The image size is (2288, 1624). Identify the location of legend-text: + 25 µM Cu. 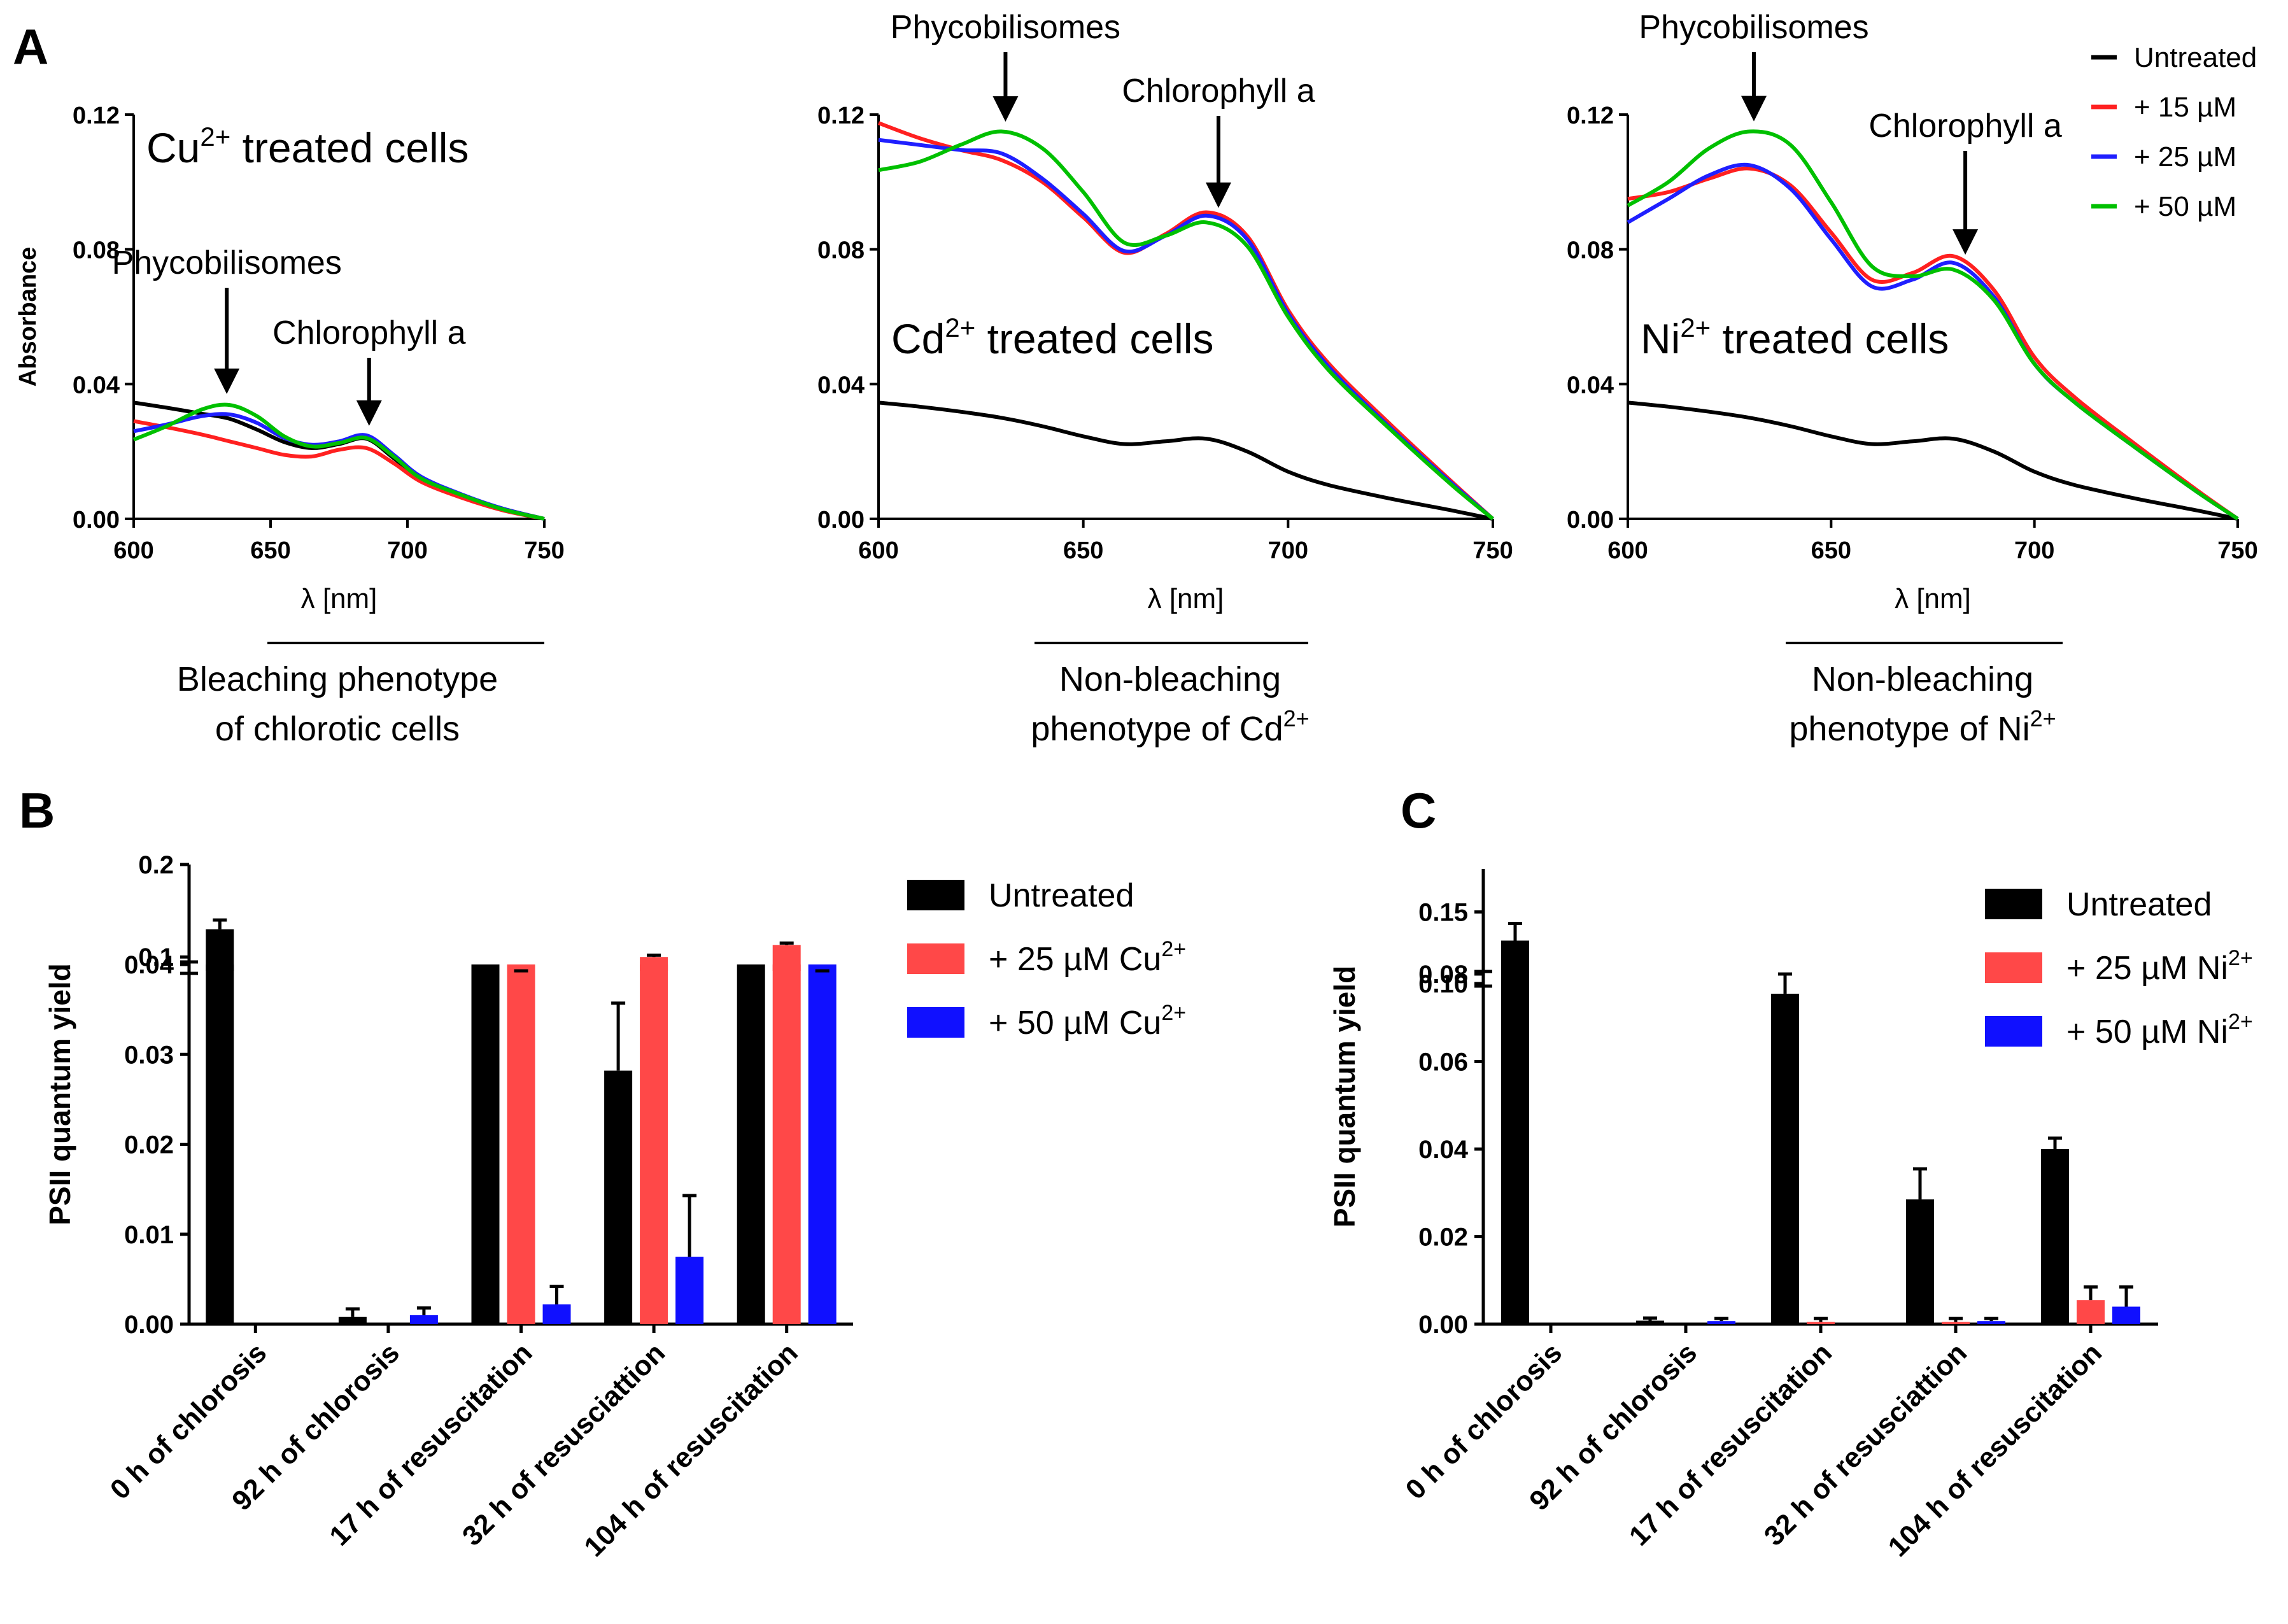
(1075, 959).